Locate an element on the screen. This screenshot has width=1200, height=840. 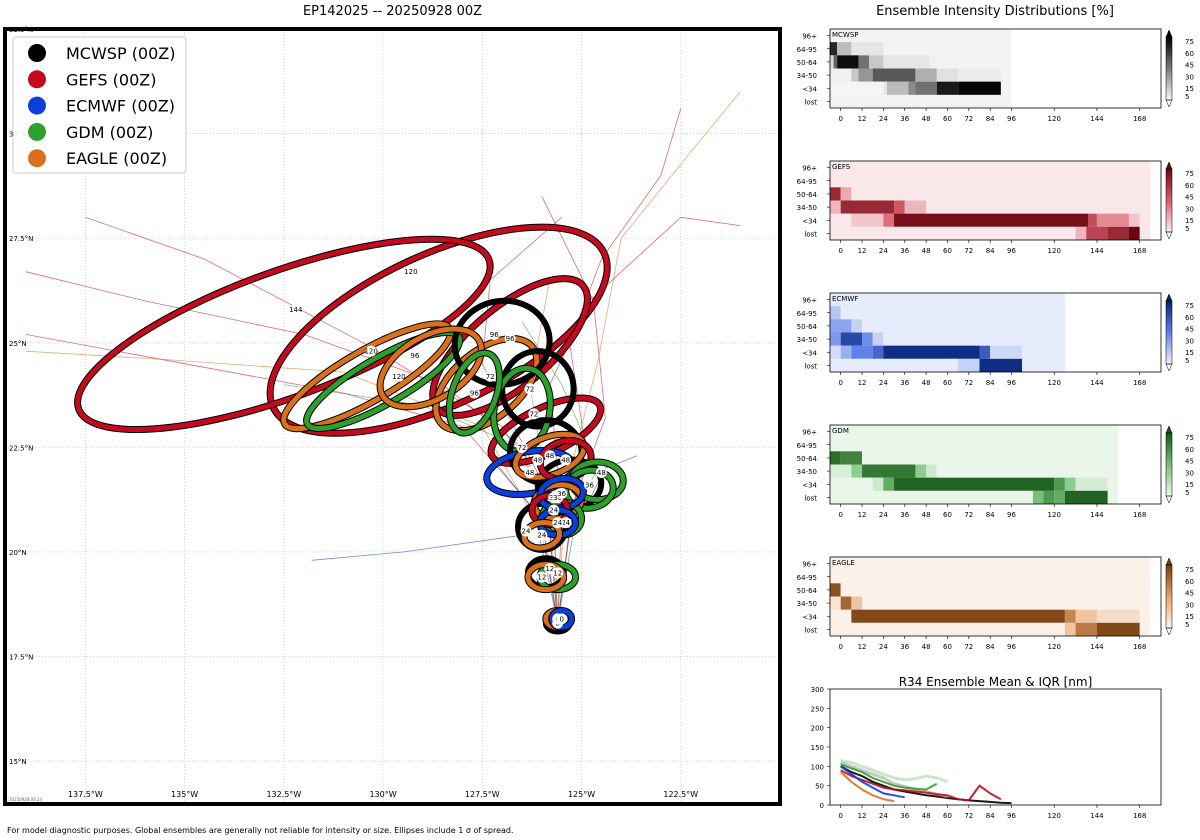
heatmap-row-label: 34-50 is located at coordinates (807, 76).